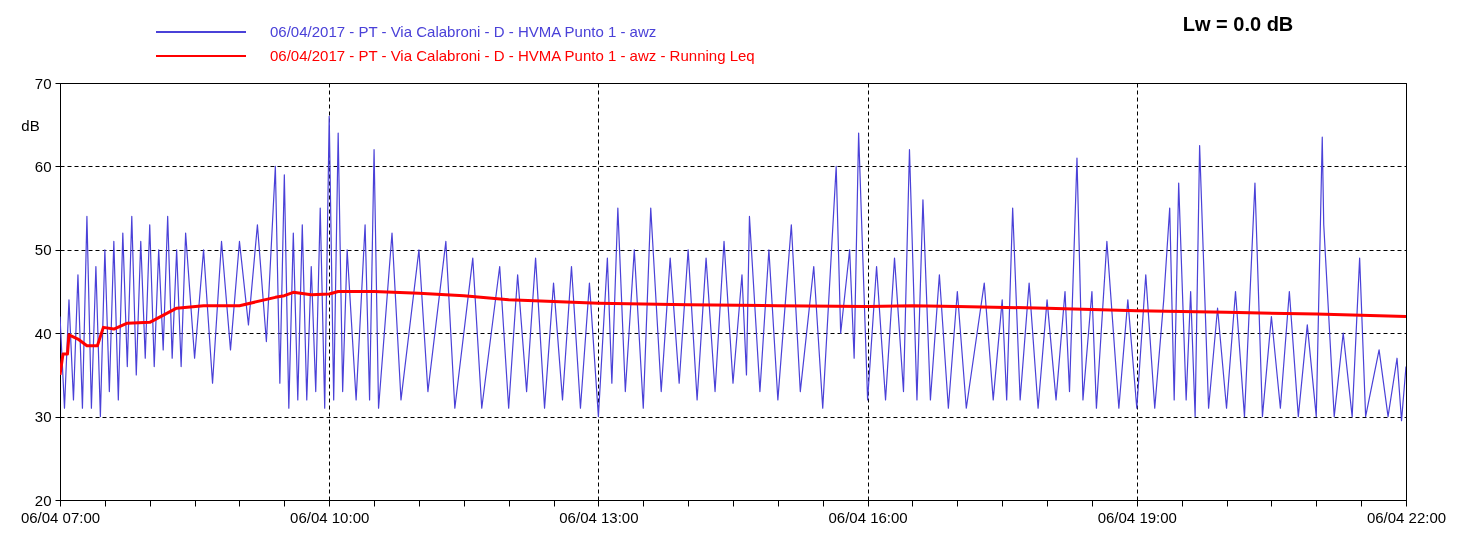  I want to click on y-tick-label: 50, so click(43, 250).